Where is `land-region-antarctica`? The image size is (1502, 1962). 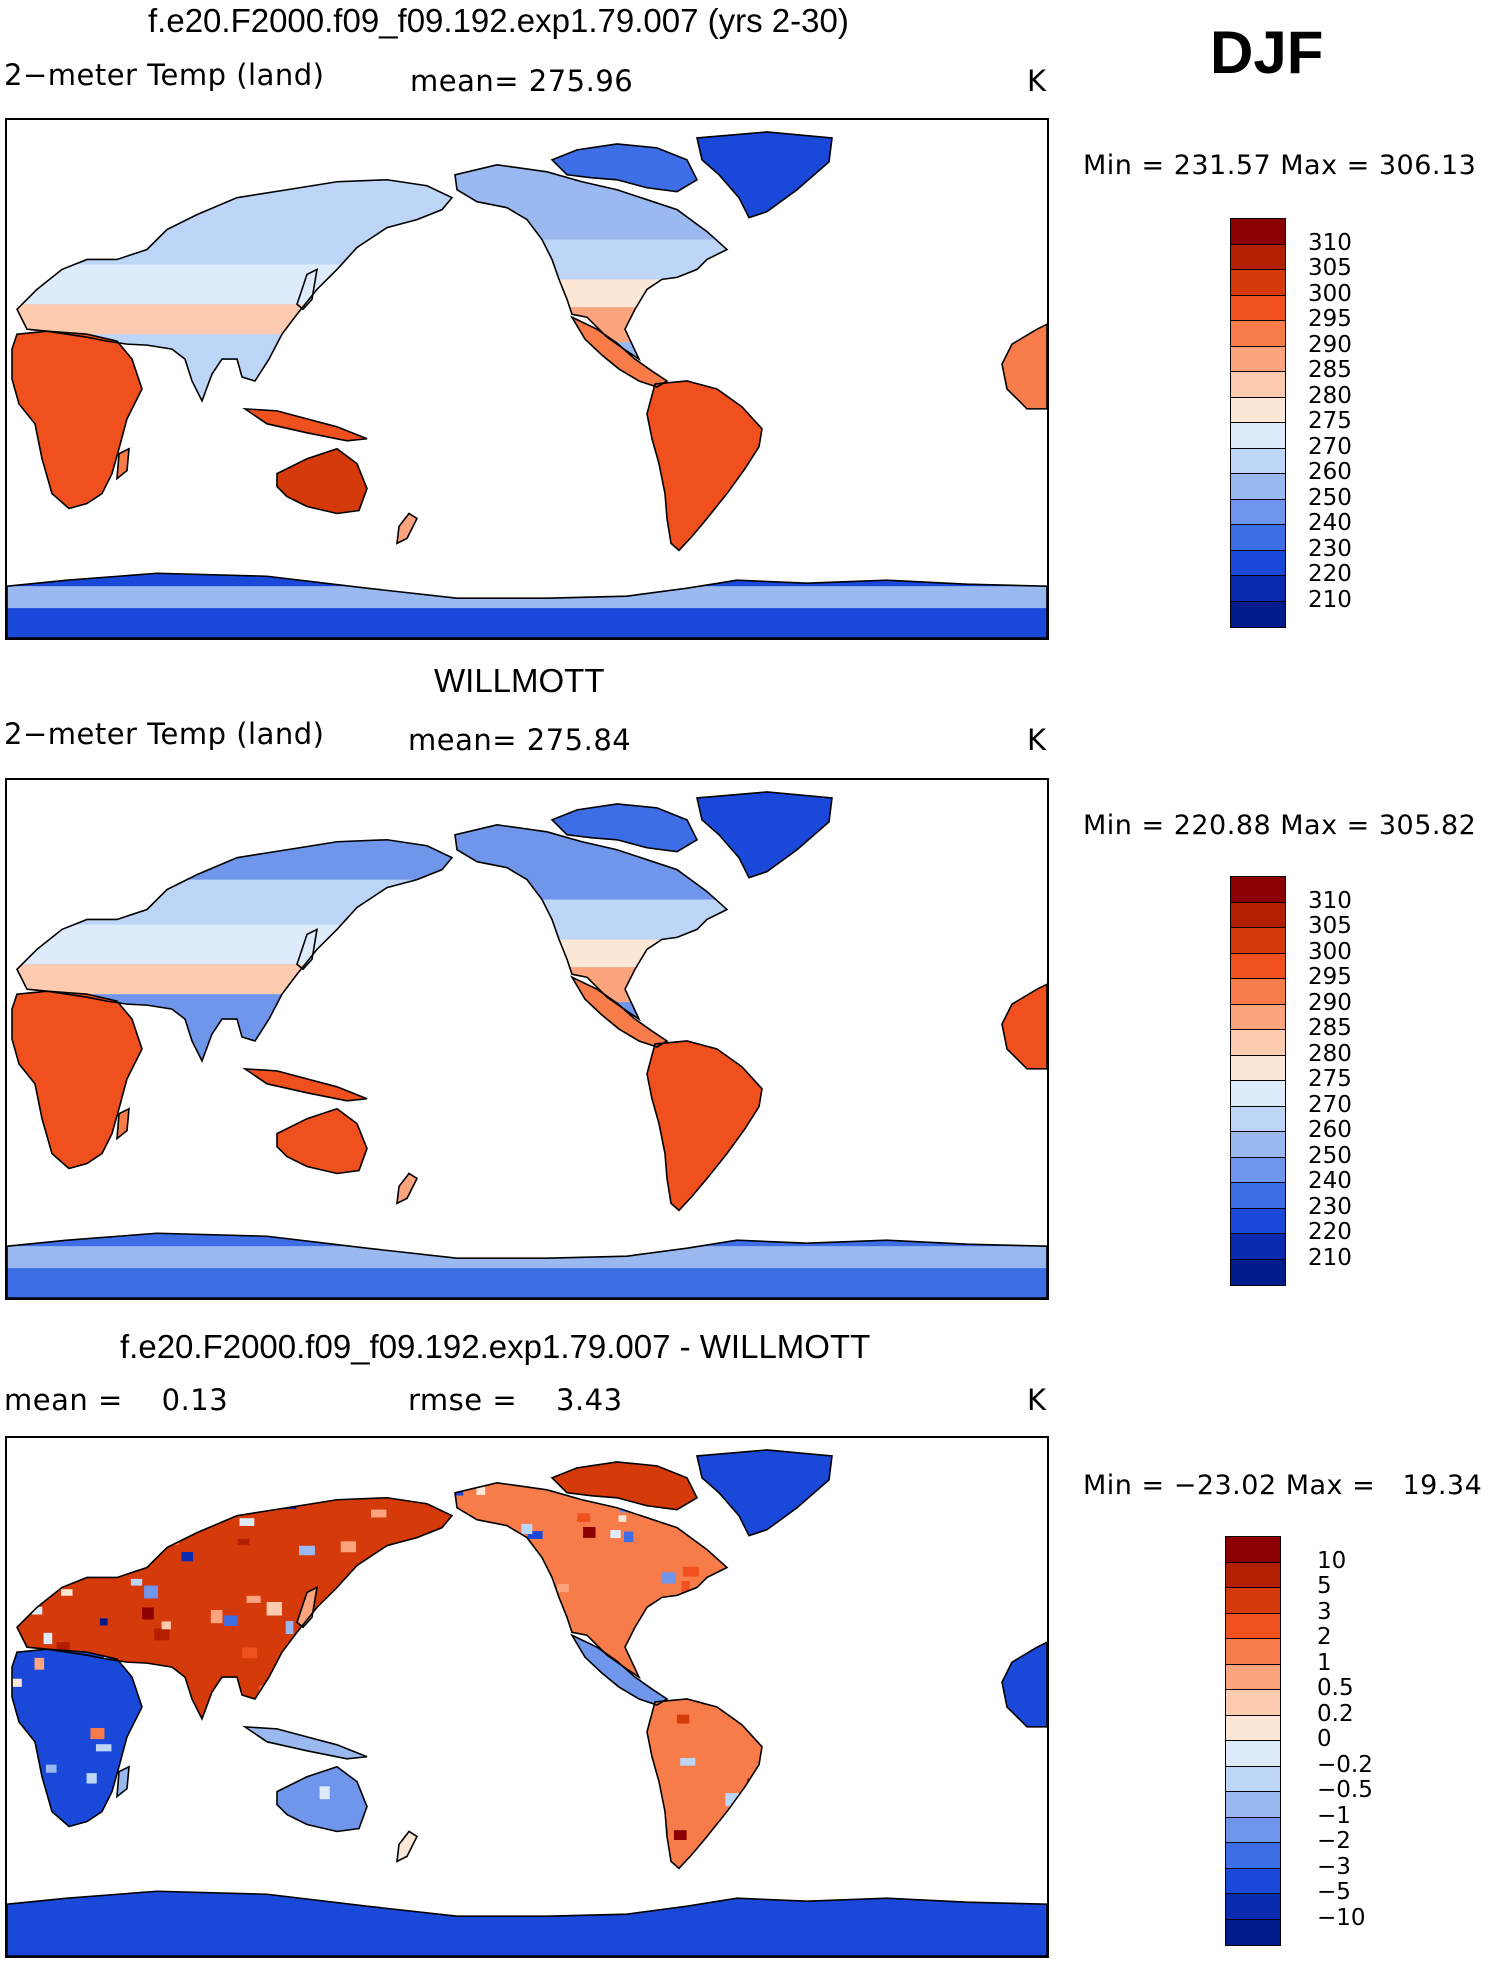
land-region-antarctica is located at coordinates (527, 1923).